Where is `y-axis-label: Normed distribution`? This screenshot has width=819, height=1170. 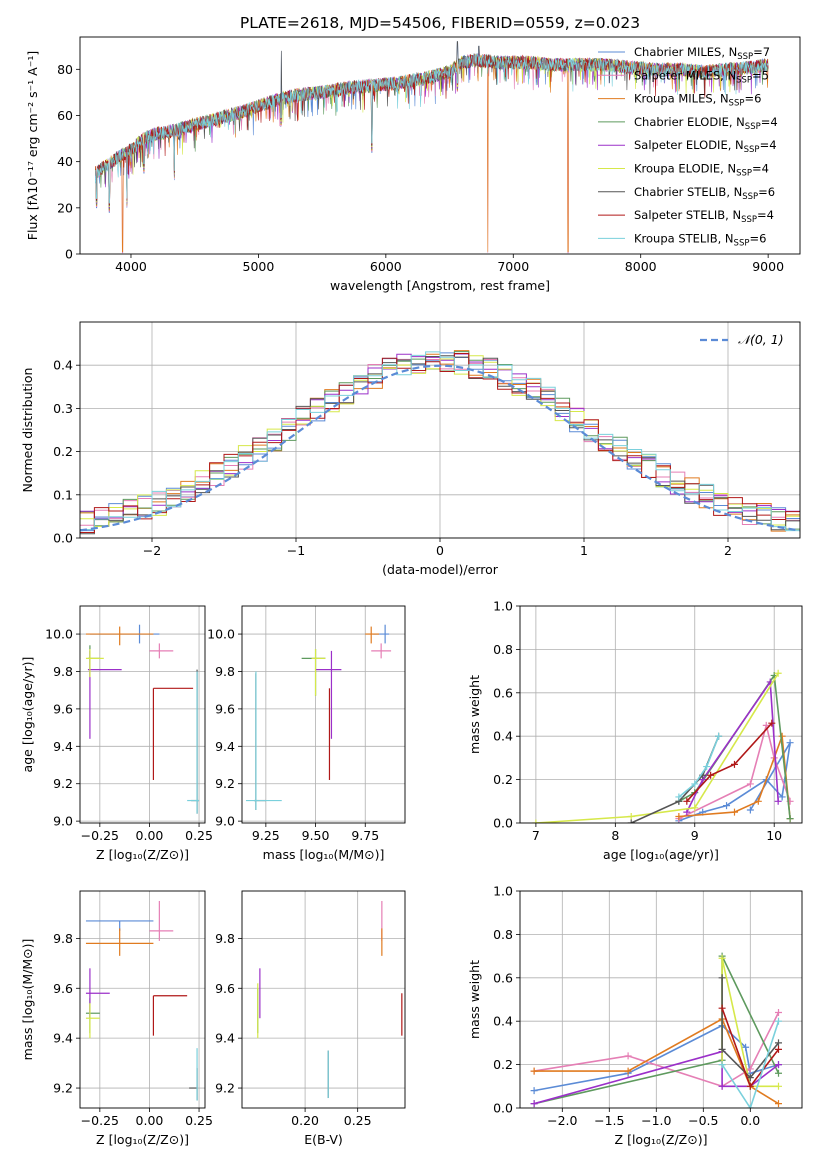
y-axis-label: Normed distribution is located at coordinates (27, 430).